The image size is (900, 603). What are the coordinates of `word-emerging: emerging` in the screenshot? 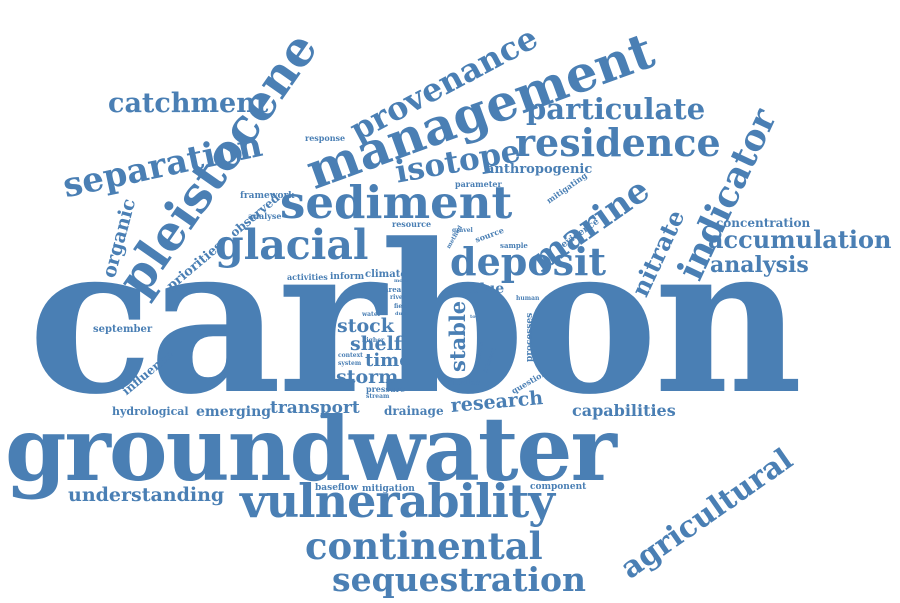 It's located at (234, 412).